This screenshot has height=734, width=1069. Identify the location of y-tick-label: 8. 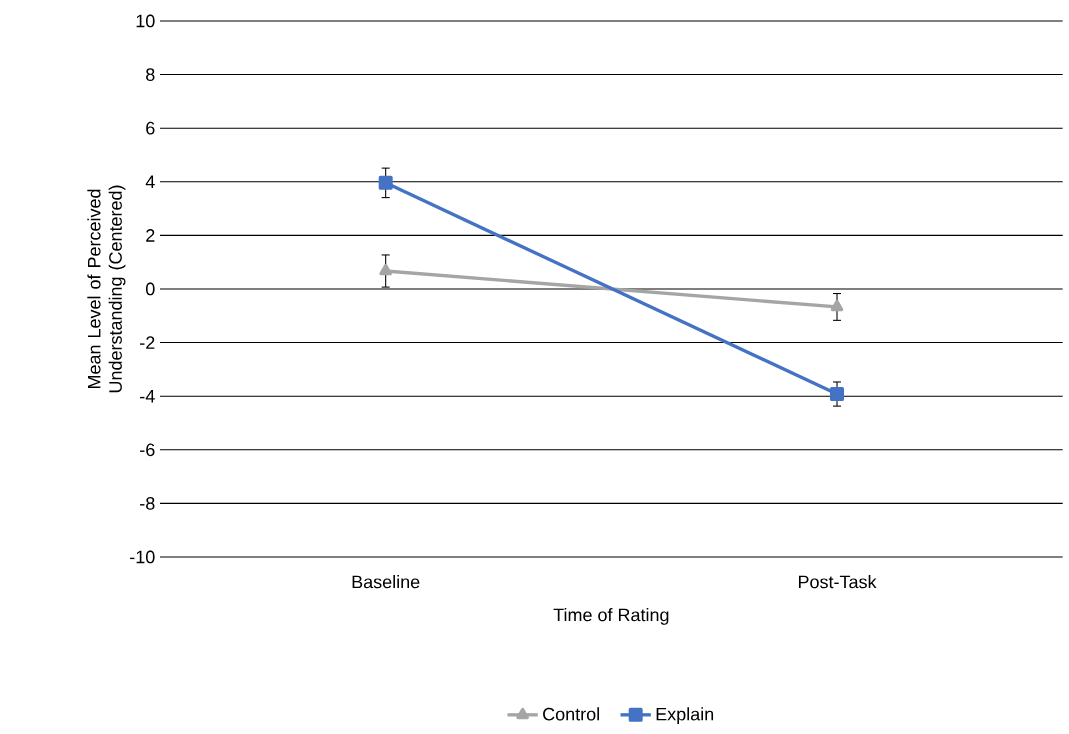
(150, 74).